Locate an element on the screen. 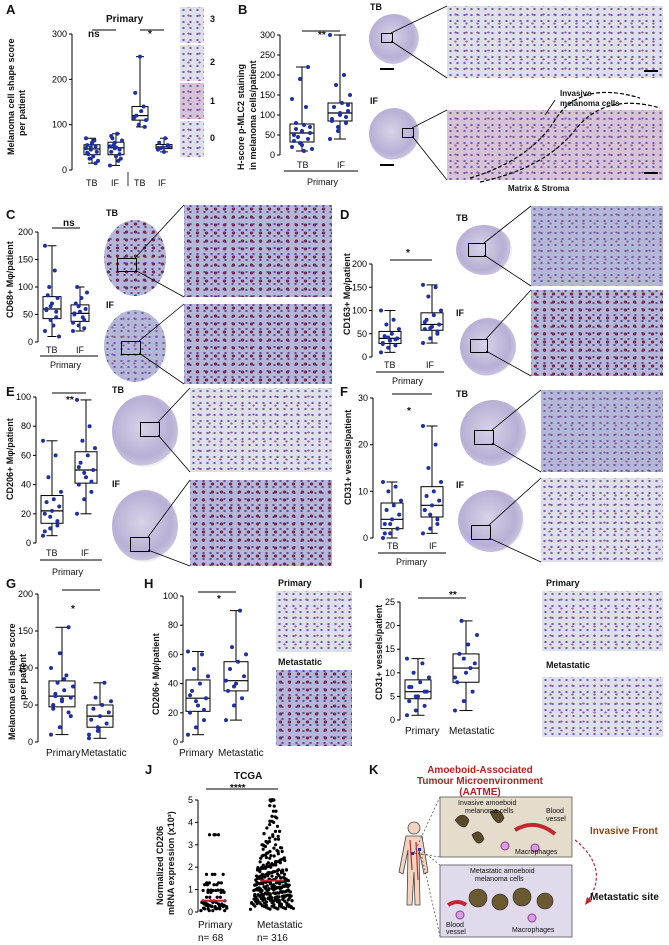 This screenshot has width=669, height=945. n-j-1: n= 68 is located at coordinates (211, 938).